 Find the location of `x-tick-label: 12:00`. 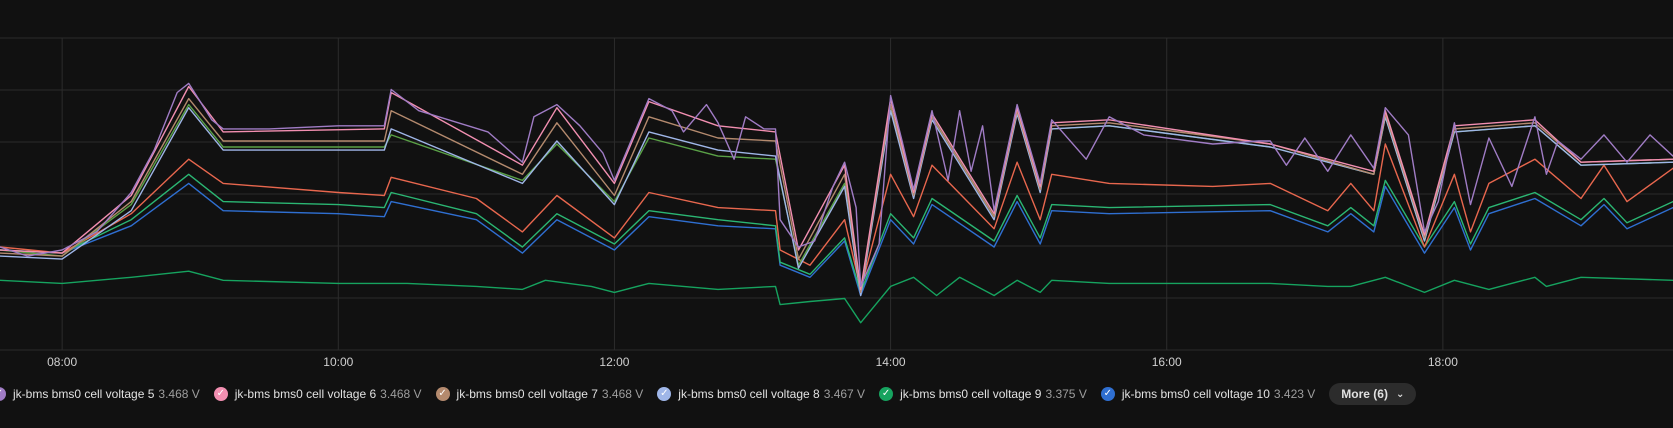

x-tick-label: 12:00 is located at coordinates (614, 362).